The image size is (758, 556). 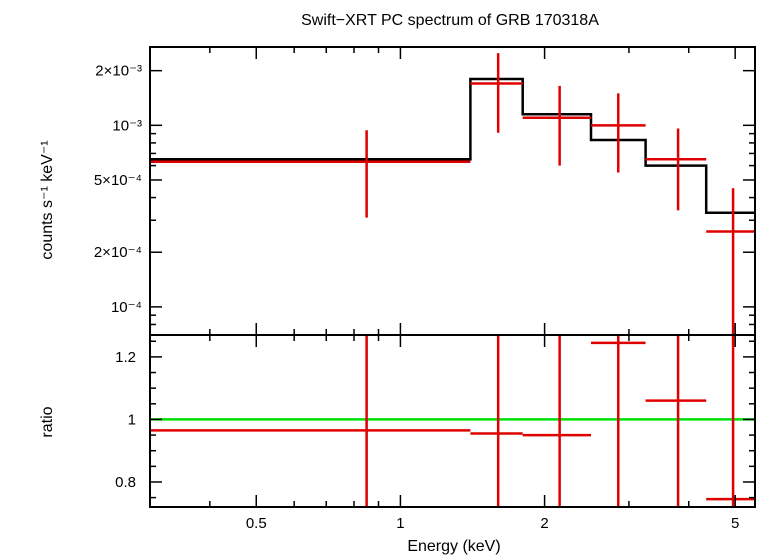 I want to click on x-tick-label: 1, so click(x=400, y=523).